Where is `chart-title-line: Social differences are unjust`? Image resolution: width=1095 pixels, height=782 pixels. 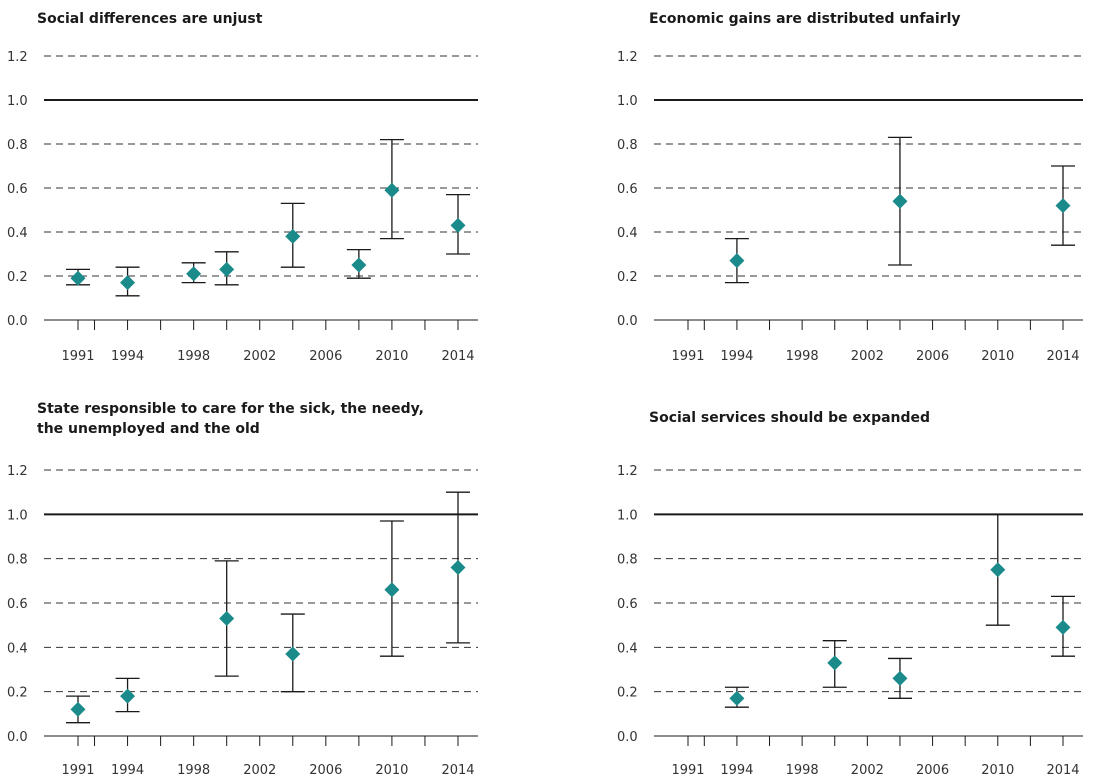
chart-title-line: Social differences are unjust is located at coordinates (150, 19).